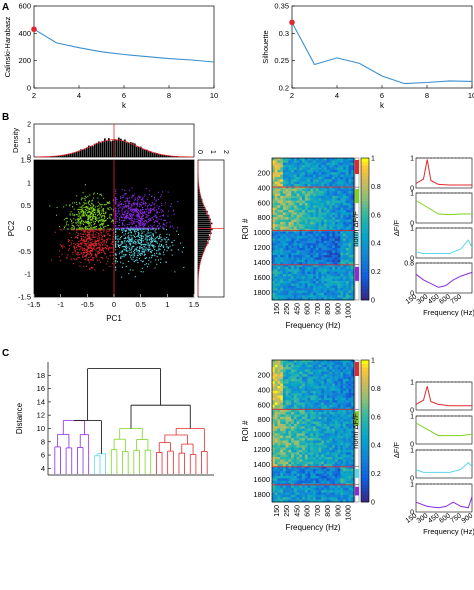 Image resolution: width=474 pixels, height=590 pixels. What do you see at coordinates (396, 227) in the screenshot?
I see `y-axis-label: ΔF/F` at bounding box center [396, 227].